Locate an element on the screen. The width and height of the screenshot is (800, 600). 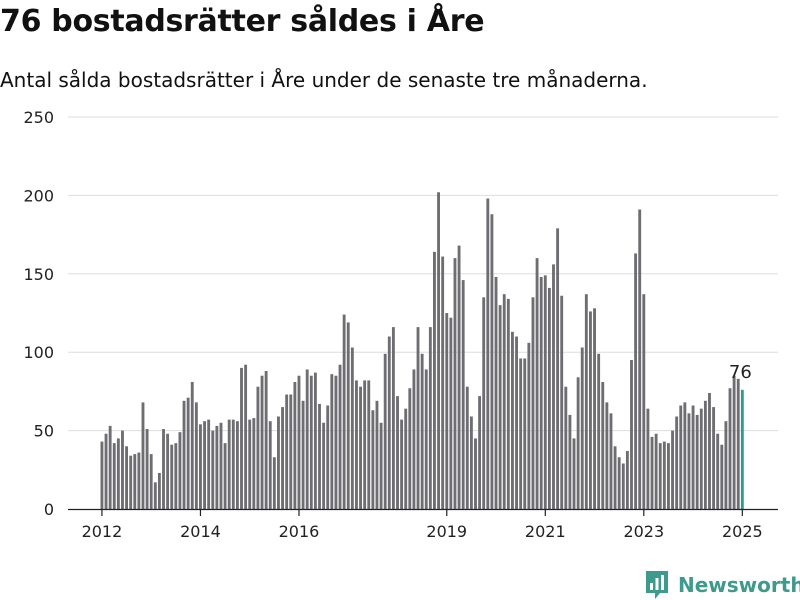
y-tick-label: 100 is located at coordinates (38, 352).